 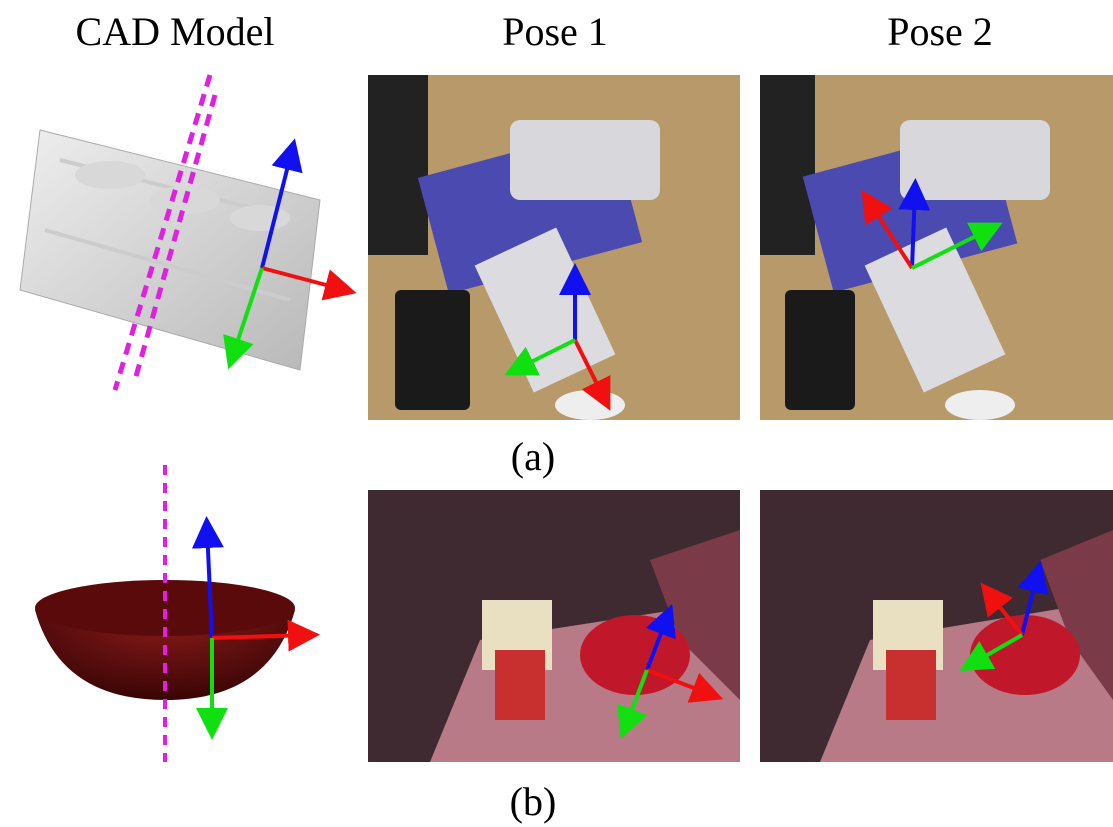 I want to click on caption: (a), so click(x=533, y=456).